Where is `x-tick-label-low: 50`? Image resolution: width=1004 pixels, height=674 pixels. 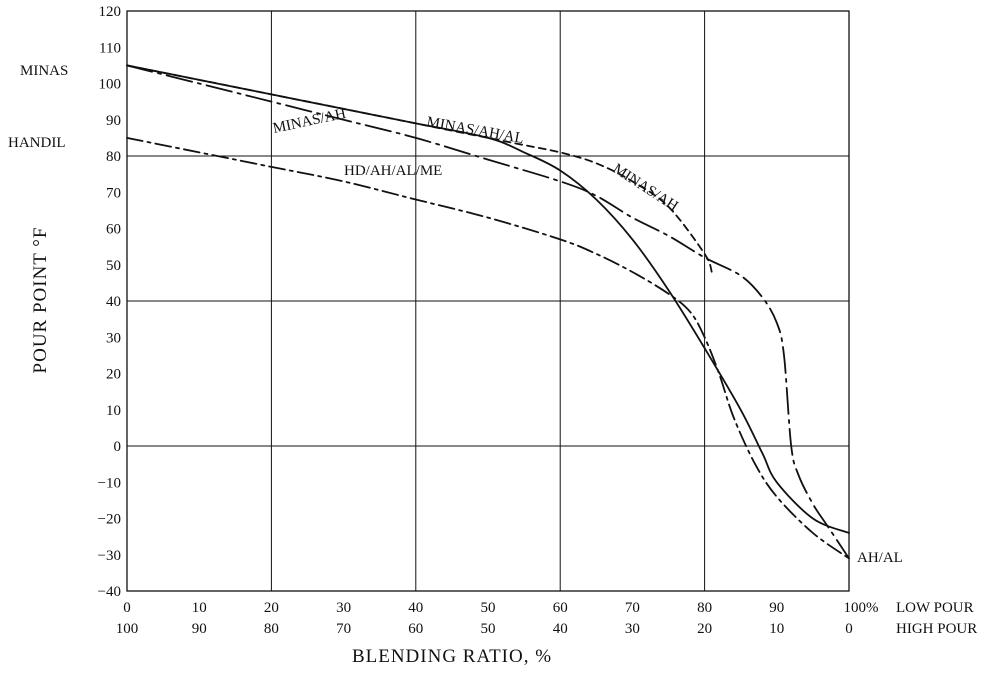 x-tick-label-low: 50 is located at coordinates (488, 608).